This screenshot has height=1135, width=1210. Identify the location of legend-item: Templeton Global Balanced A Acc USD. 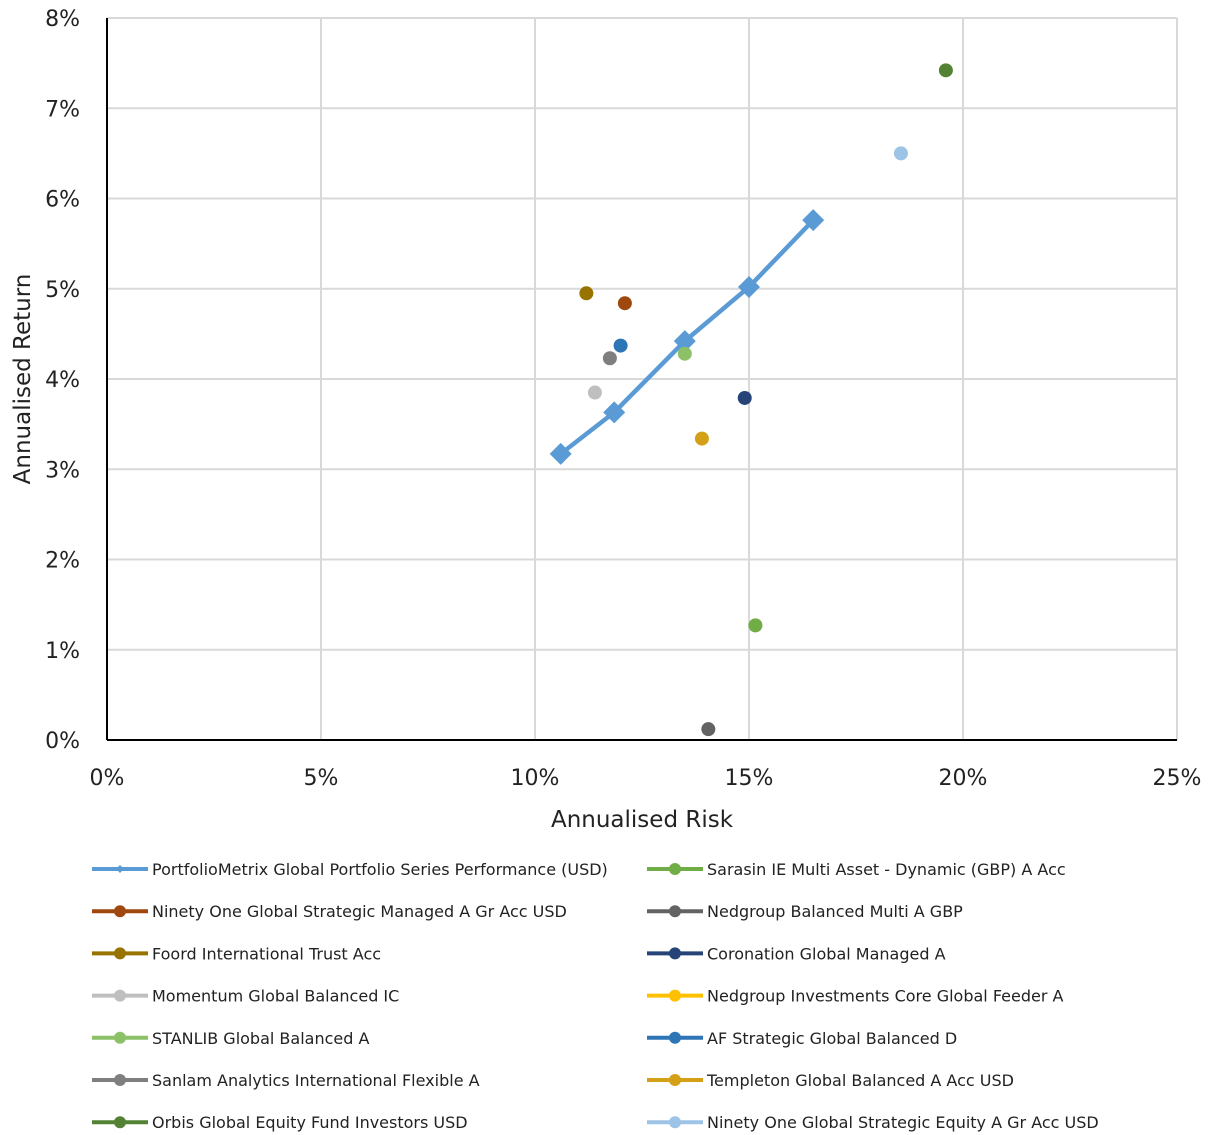
(830, 1080).